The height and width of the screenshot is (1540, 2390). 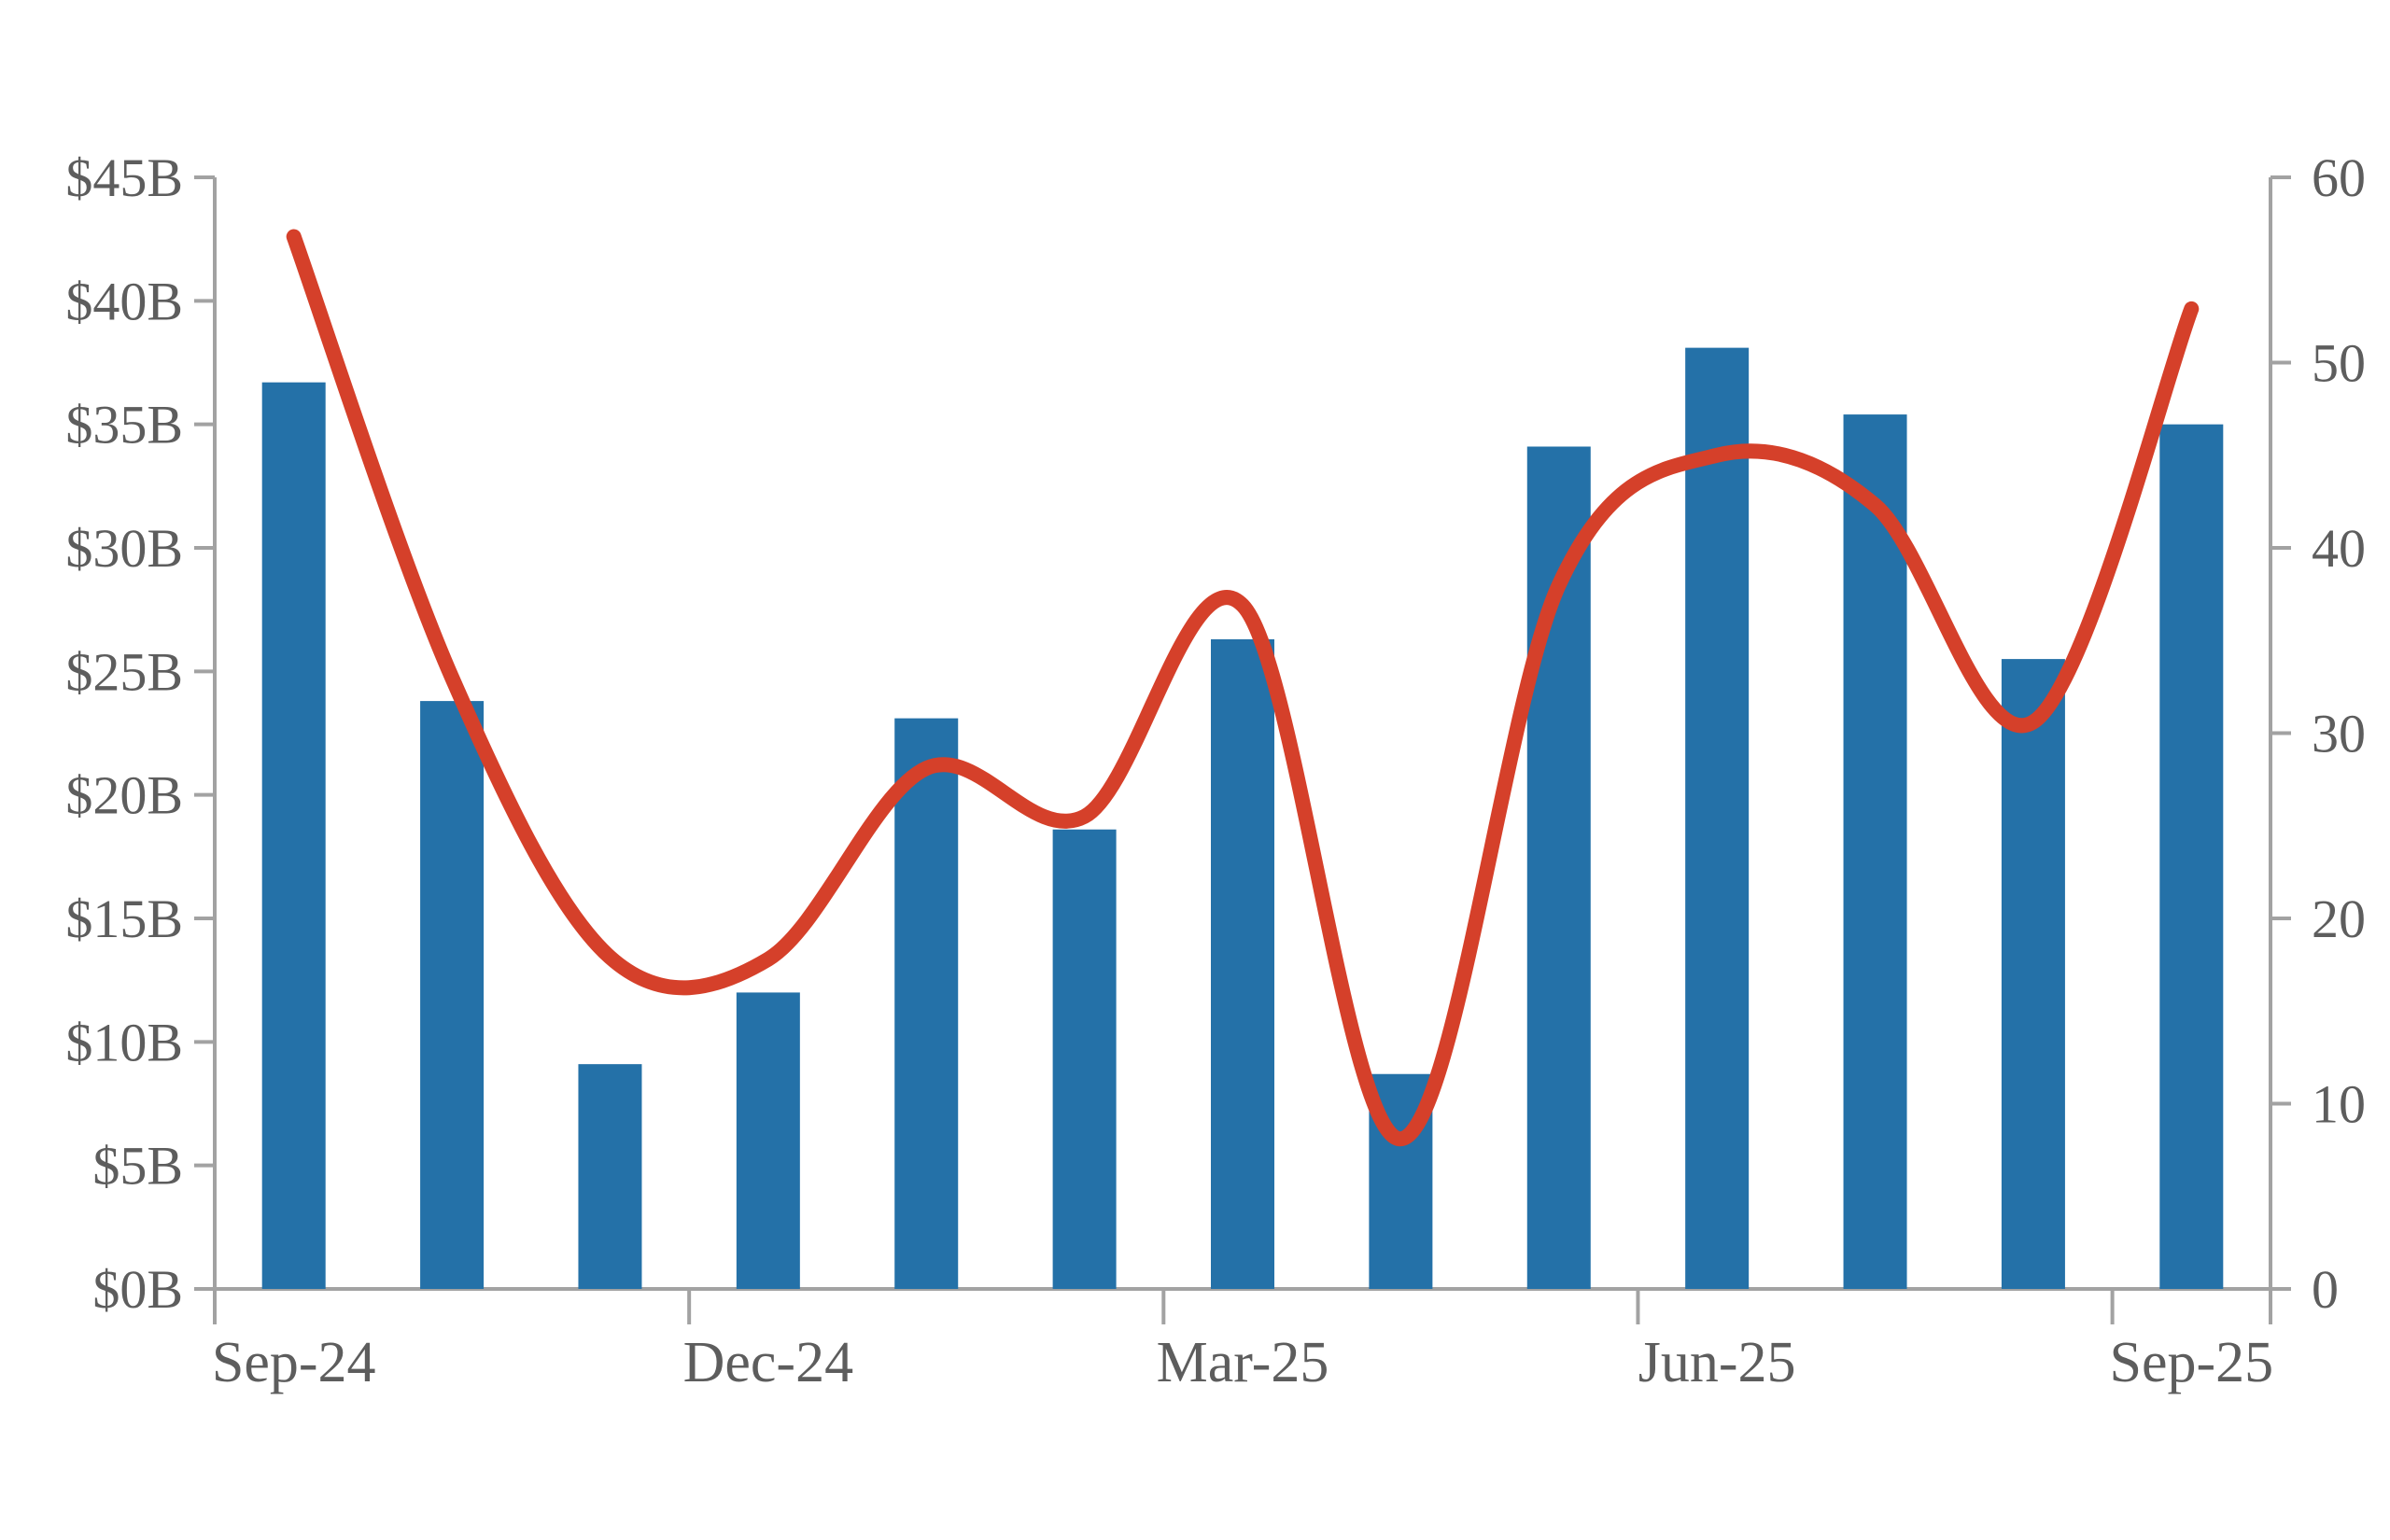 What do you see at coordinates (1243, 1362) in the screenshot?
I see `x-axis-label-Mar-25: Mar-25` at bounding box center [1243, 1362].